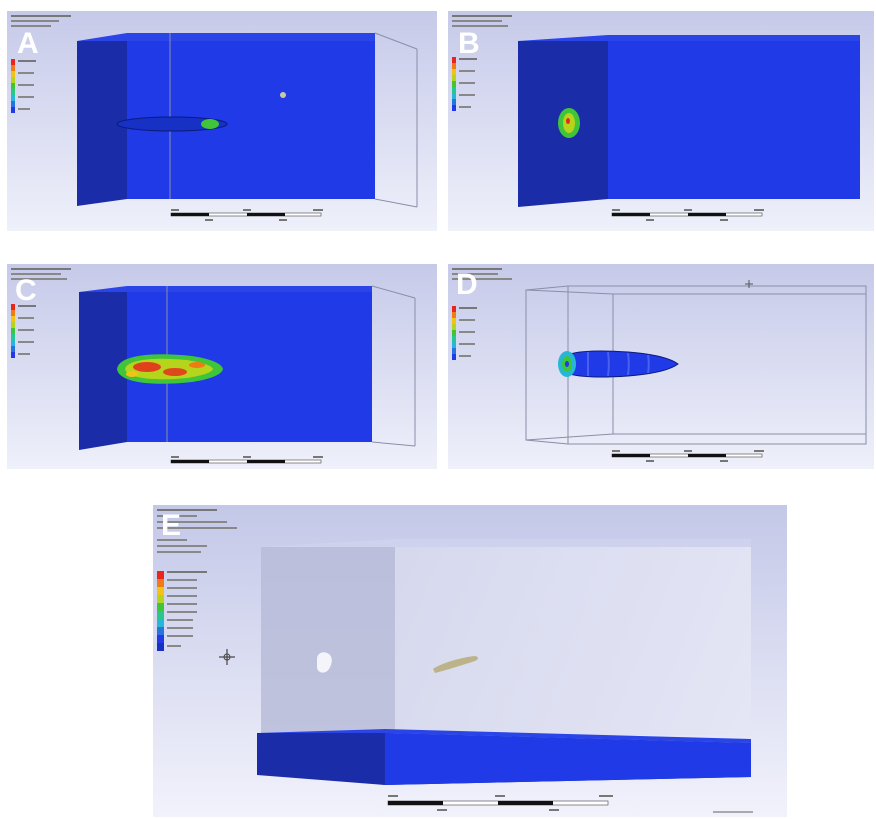 The image size is (876, 819). I want to click on panel-d: D, so click(661, 366).